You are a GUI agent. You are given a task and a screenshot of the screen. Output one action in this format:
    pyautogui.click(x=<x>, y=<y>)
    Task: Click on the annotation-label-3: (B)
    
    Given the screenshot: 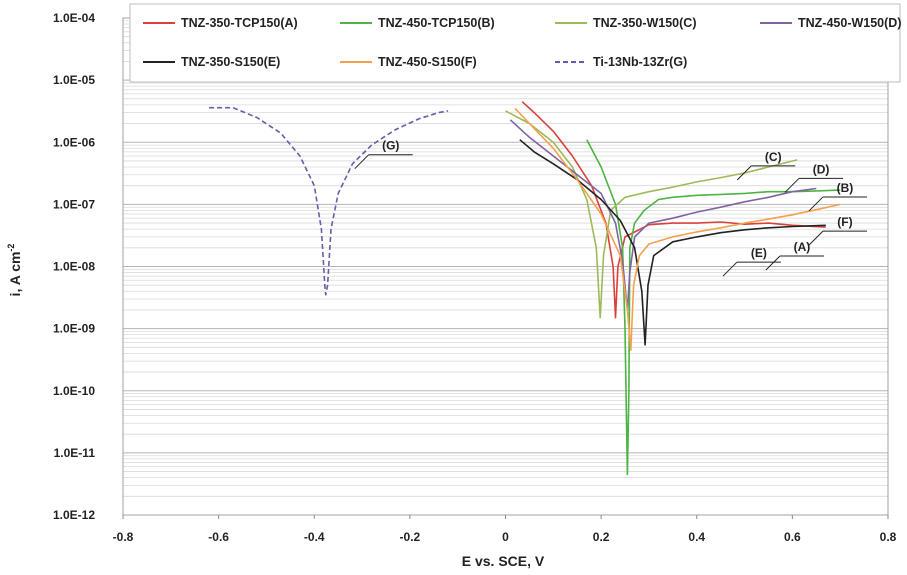 What is the action you would take?
    pyautogui.click(x=845, y=188)
    